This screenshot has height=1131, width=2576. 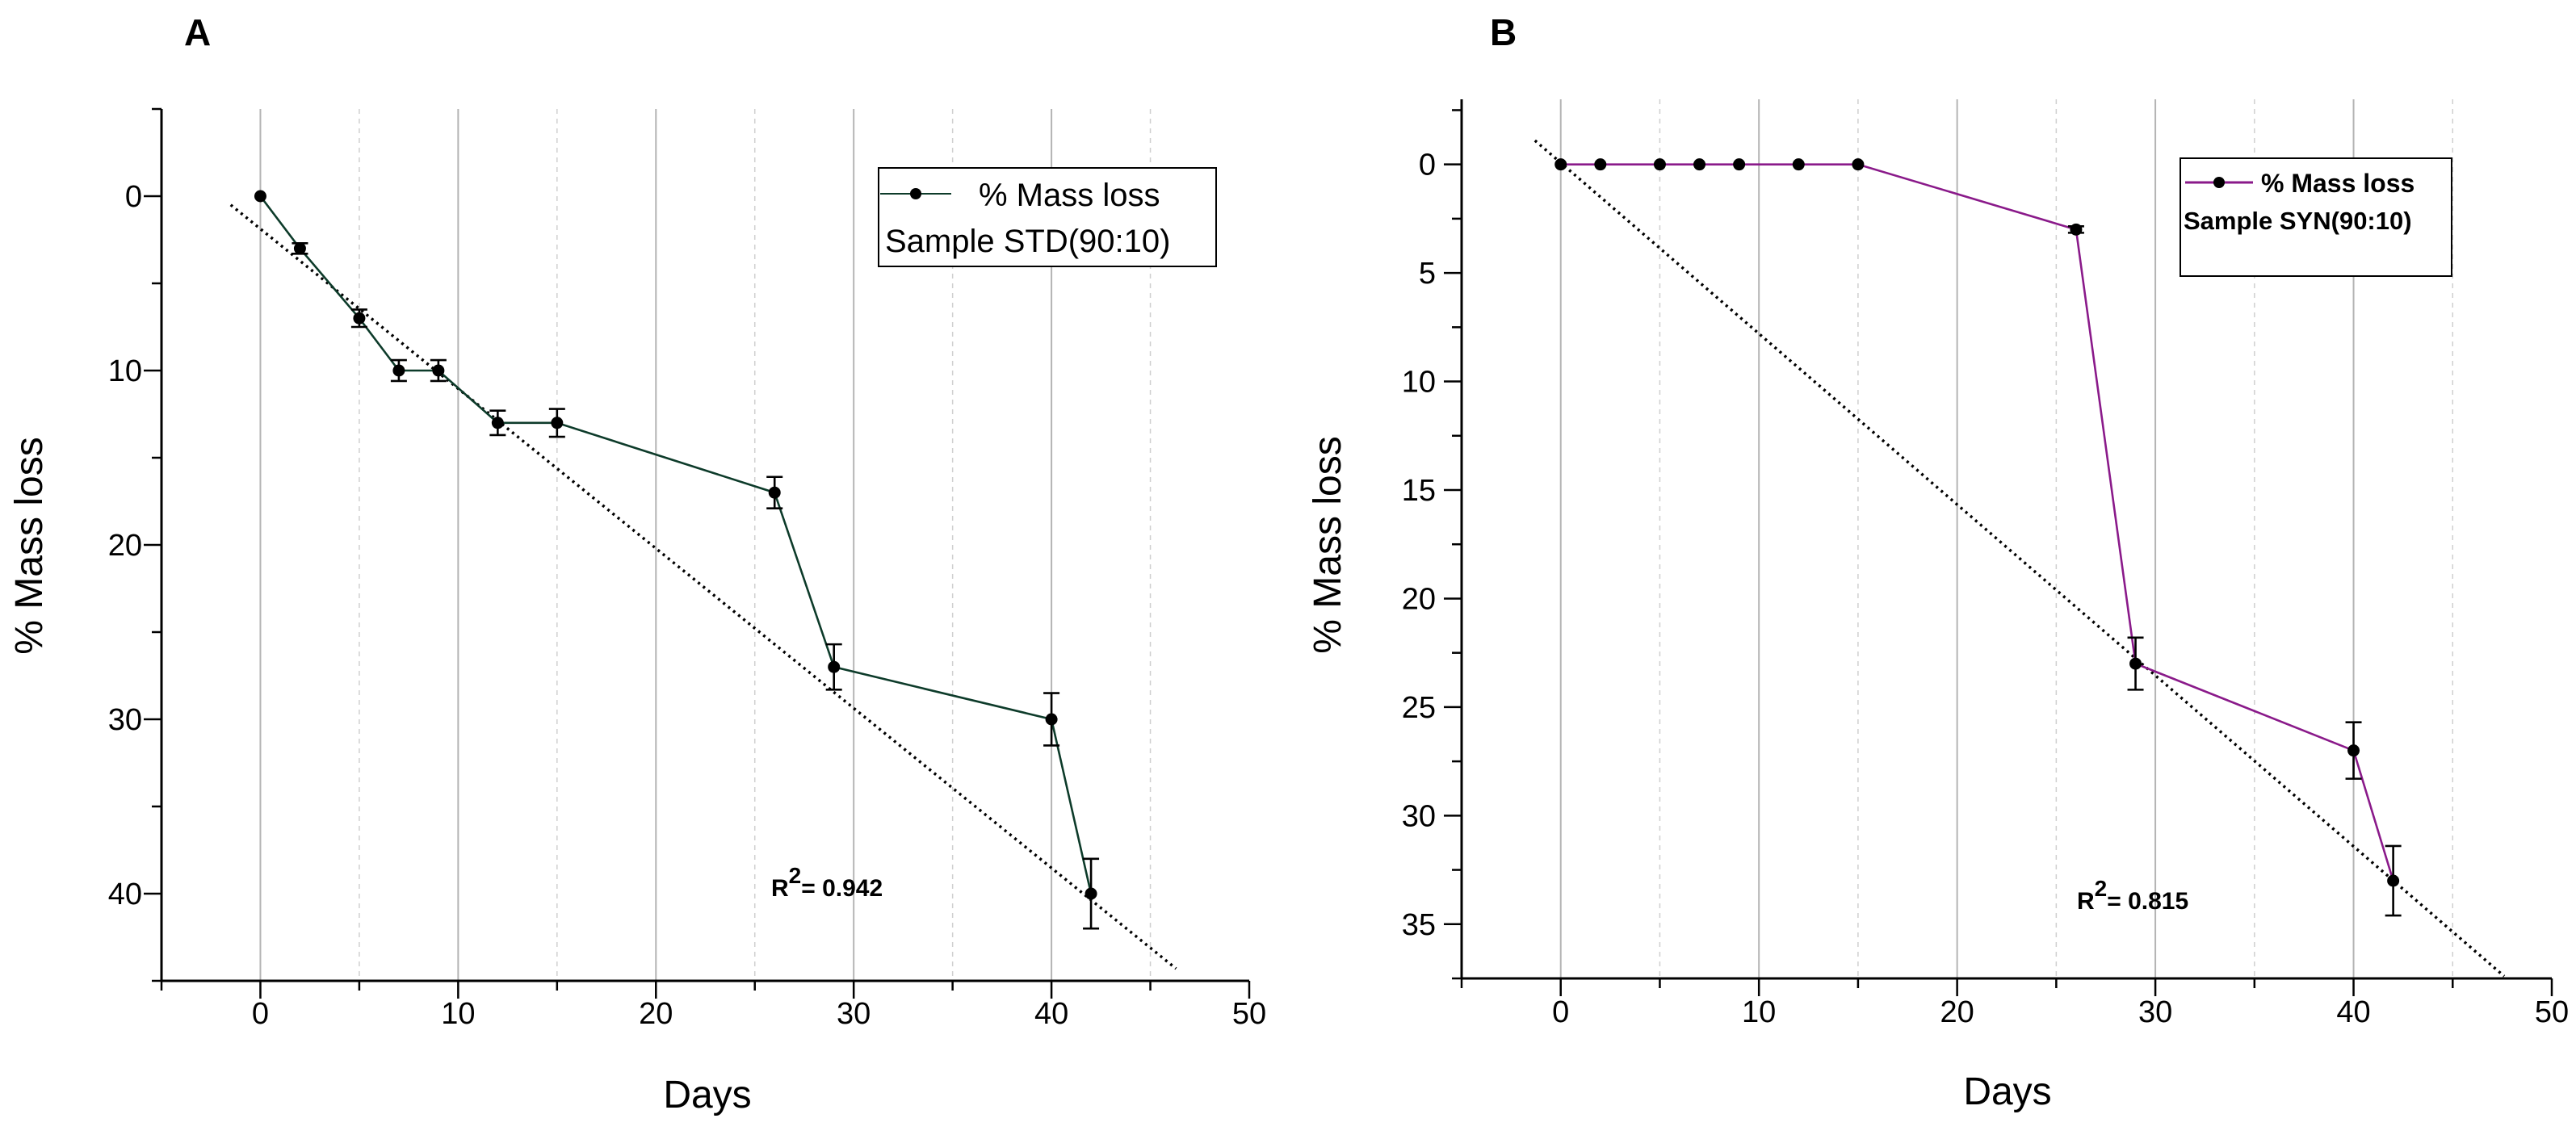 I want to click on y-tick-label: 25, so click(x=1419, y=708).